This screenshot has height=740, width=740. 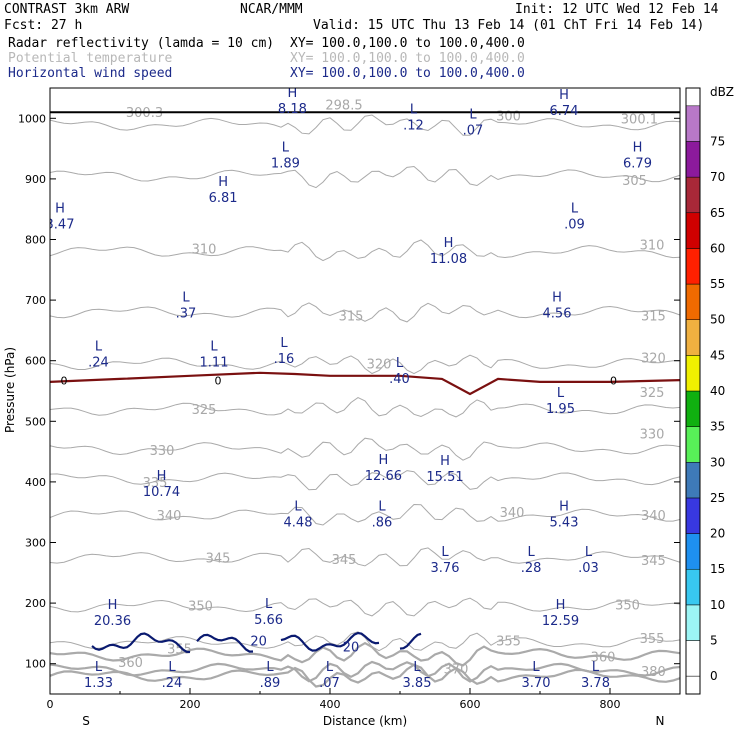 What do you see at coordinates (574, 216) in the screenshot?
I see `hl-marker: L.09` at bounding box center [574, 216].